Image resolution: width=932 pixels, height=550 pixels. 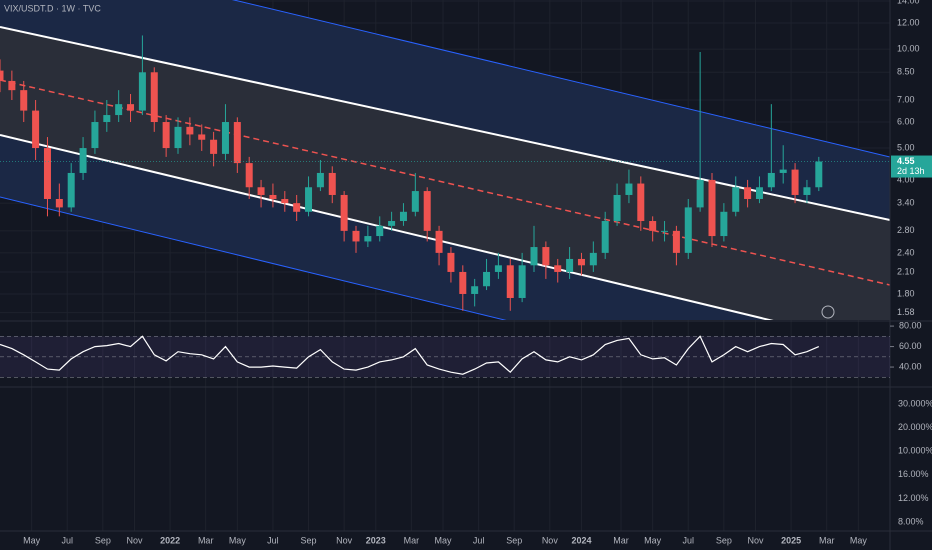 I want to click on y-tick-label: 12.00, so click(x=908, y=22).